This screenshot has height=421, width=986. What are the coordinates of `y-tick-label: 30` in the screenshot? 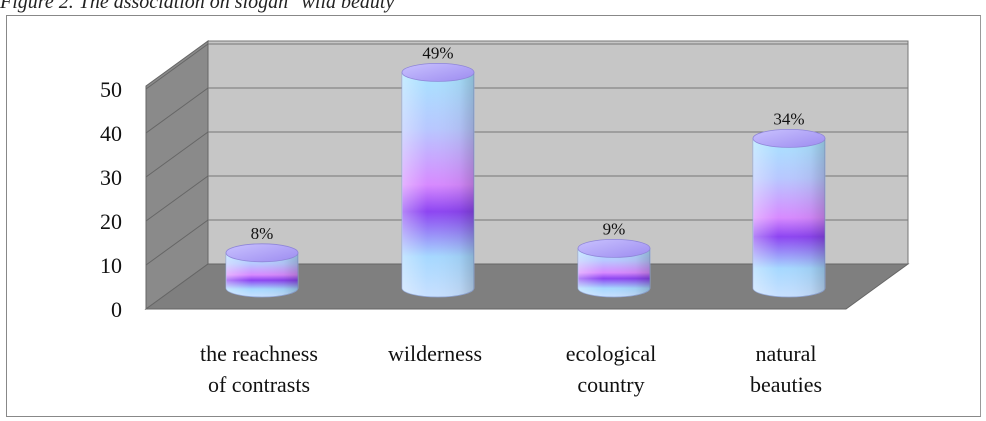 It's located at (111, 177).